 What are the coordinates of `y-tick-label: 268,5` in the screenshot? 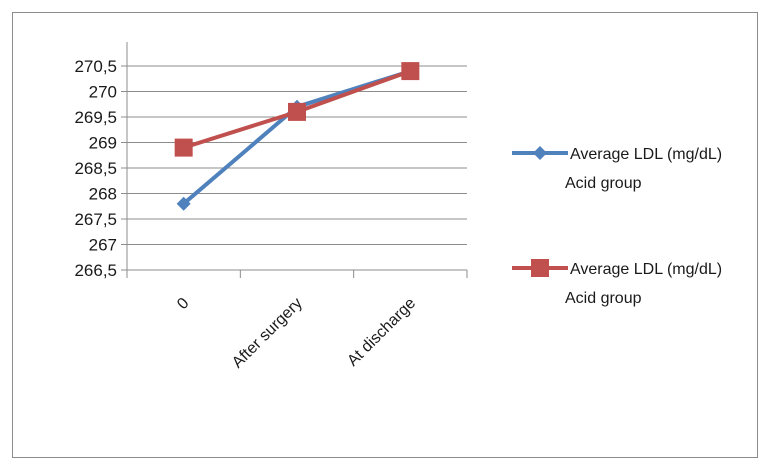 It's located at (95, 168).